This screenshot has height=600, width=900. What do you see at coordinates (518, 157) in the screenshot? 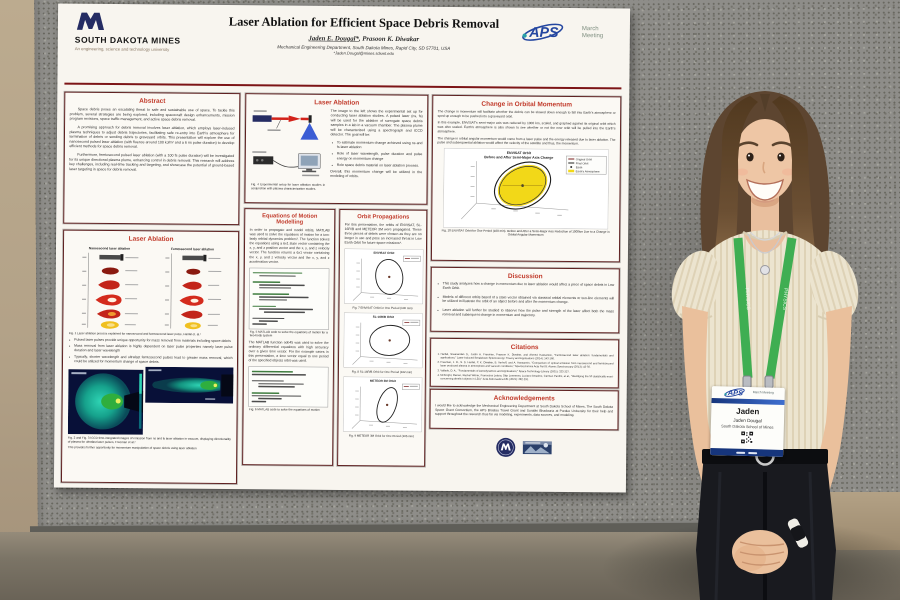
I see `svg-text:Before and After Semi-Major Ax: Before and After Semi-Major Axis Change` at bounding box center [518, 157].